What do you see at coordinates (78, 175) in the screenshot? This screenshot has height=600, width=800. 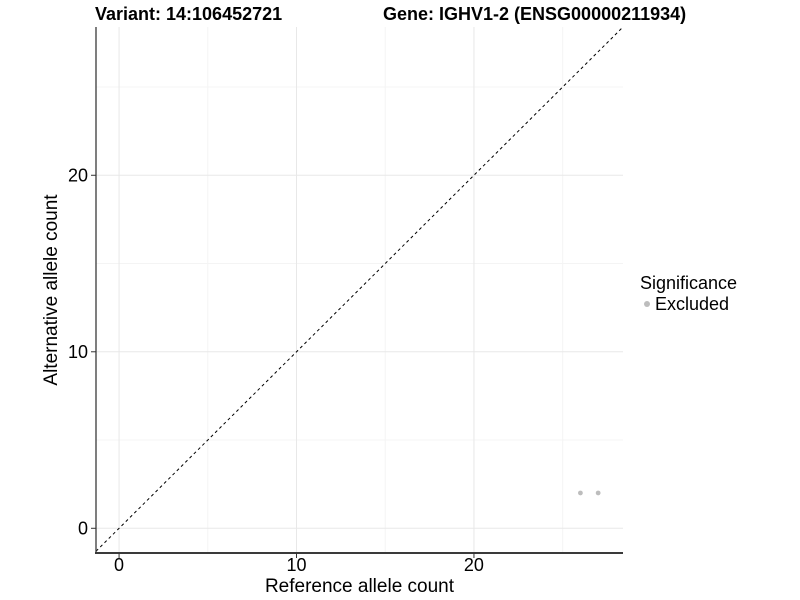 I see `y-tick-label: 20` at bounding box center [78, 175].